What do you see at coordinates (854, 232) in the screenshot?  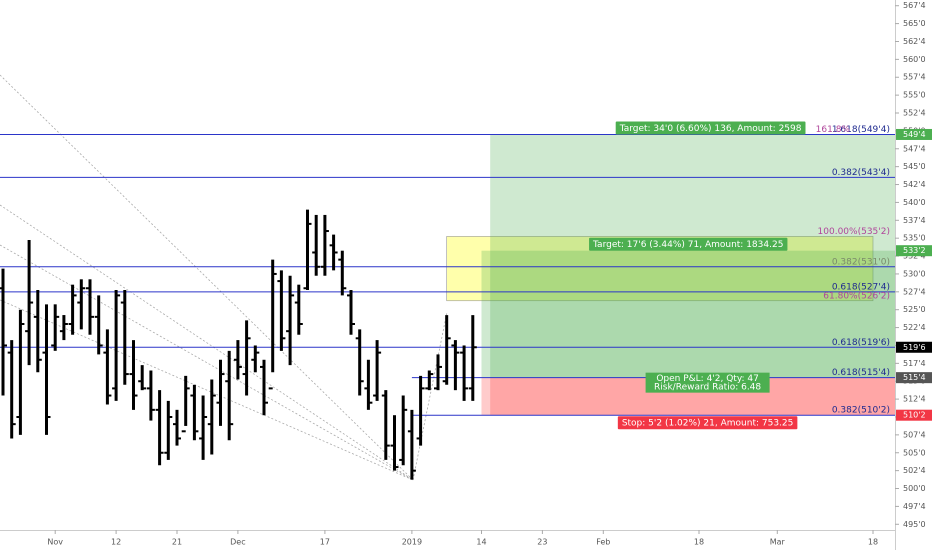 I see `fib-percent-label: 100.00%(535'2)` at bounding box center [854, 232].